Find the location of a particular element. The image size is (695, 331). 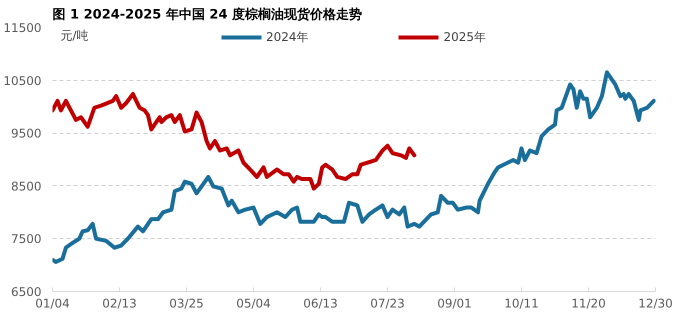

x-tick-label: 02/13 is located at coordinates (119, 303).